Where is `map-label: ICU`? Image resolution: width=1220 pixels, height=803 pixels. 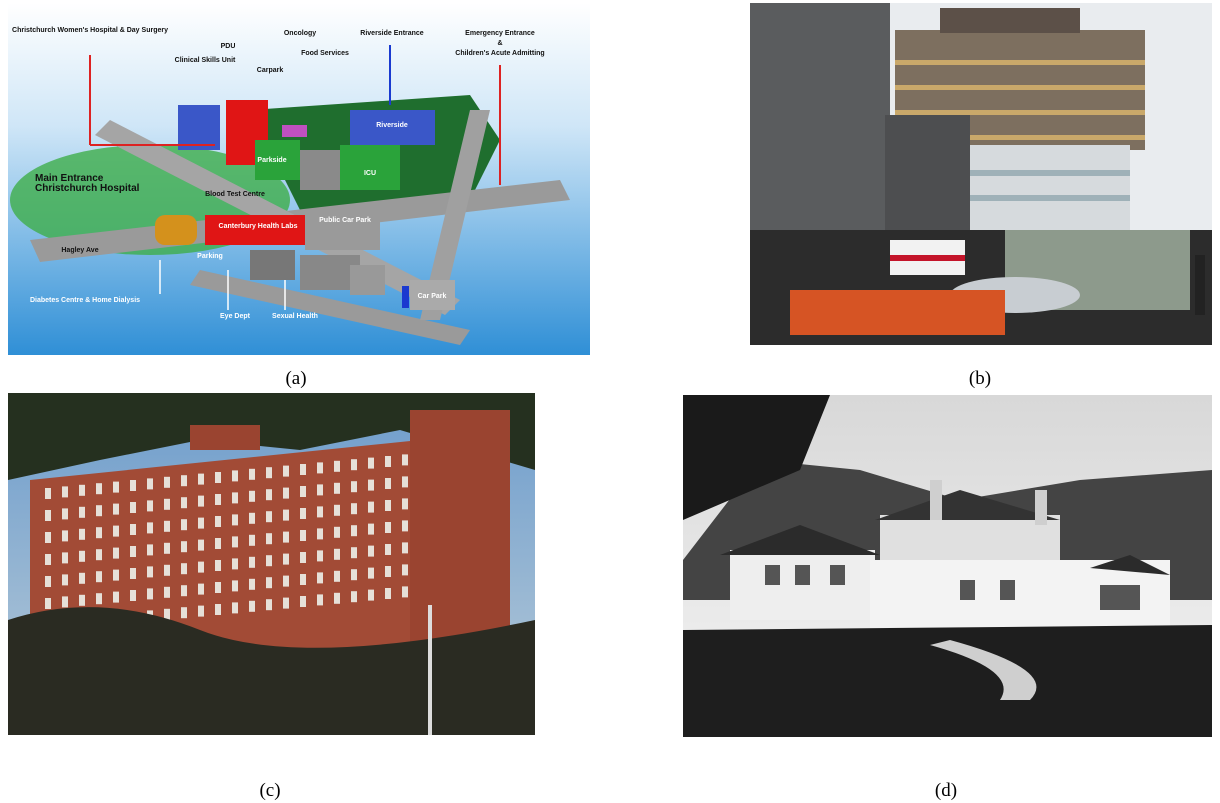
map-label: ICU is located at coordinates (370, 173).